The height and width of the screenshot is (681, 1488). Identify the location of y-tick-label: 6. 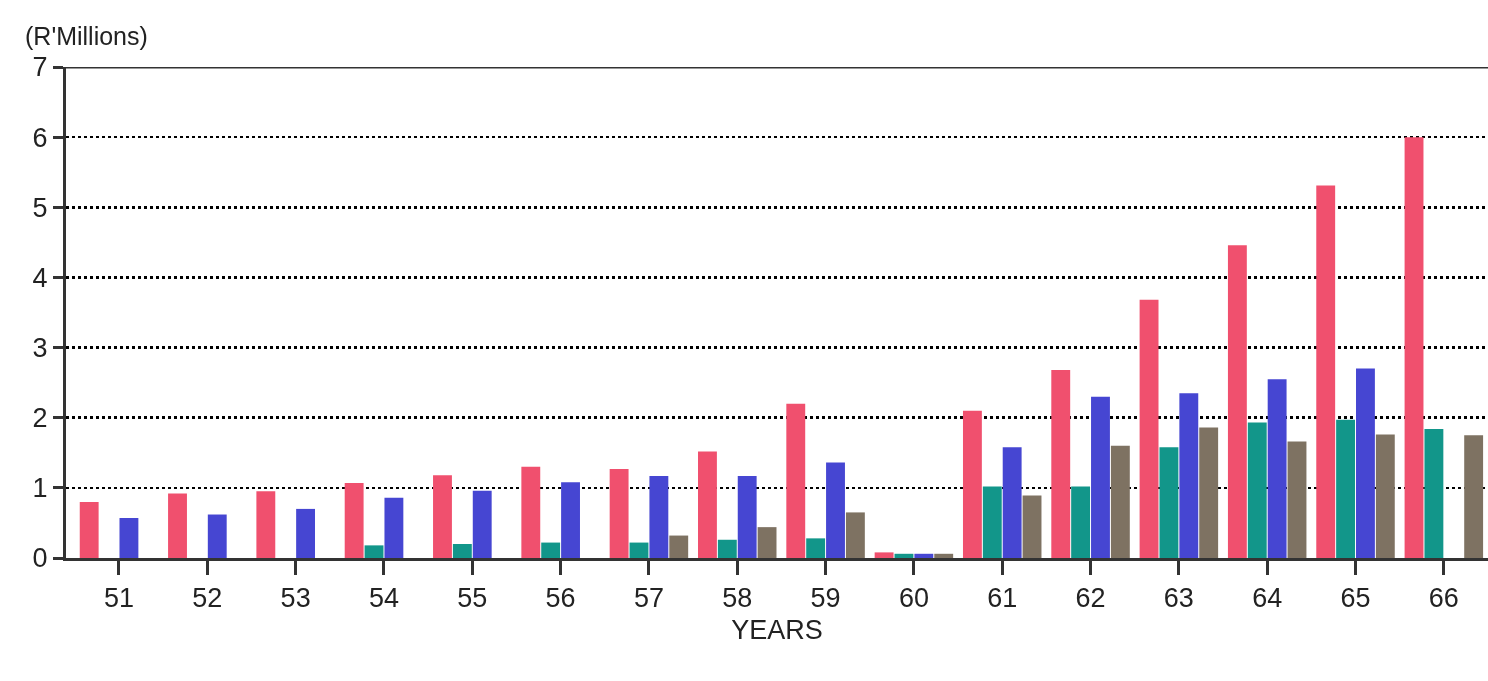
(40, 137).